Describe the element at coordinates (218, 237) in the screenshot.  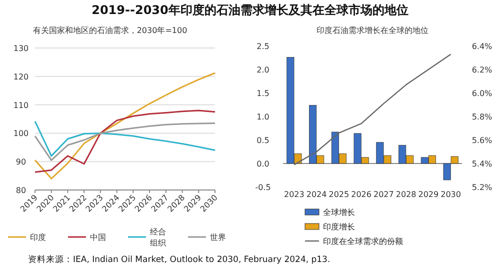
I see `legend-label: 世界` at that location.